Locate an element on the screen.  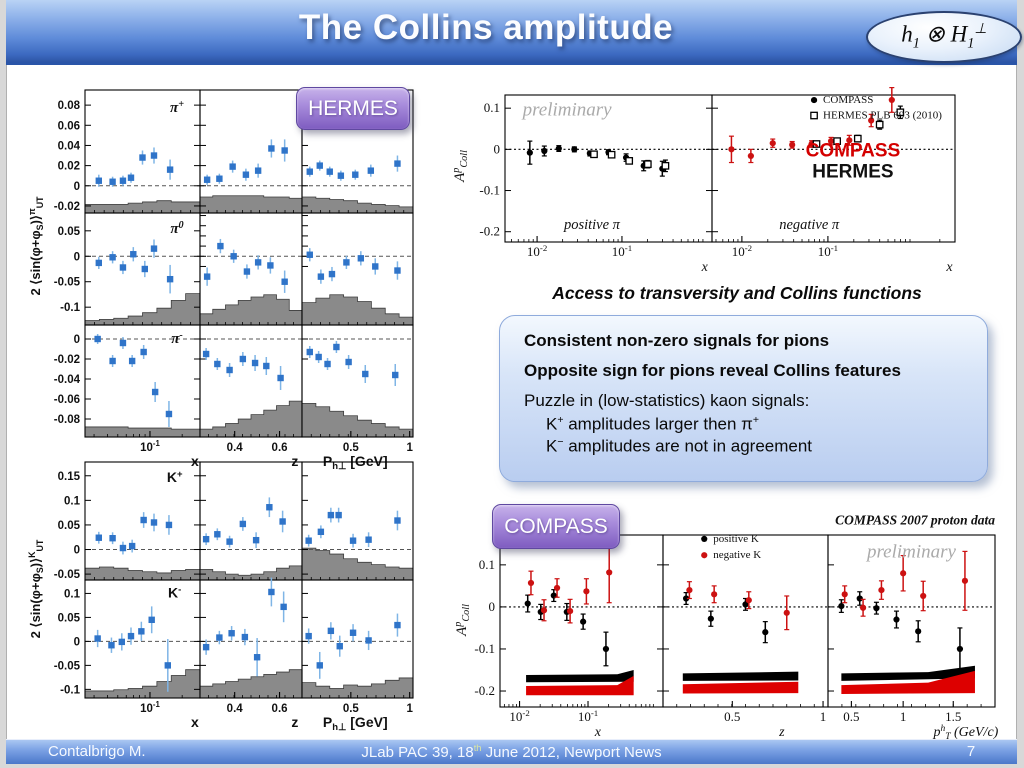
svg-text: phT (GeV/c) is located at coordinates (965, 733).